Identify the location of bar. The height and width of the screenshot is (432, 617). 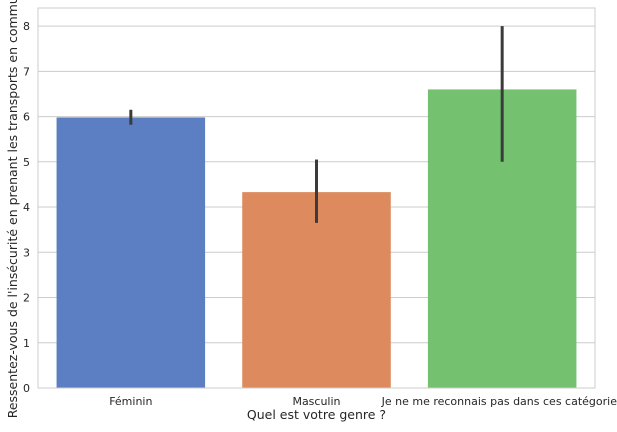
(316, 290).